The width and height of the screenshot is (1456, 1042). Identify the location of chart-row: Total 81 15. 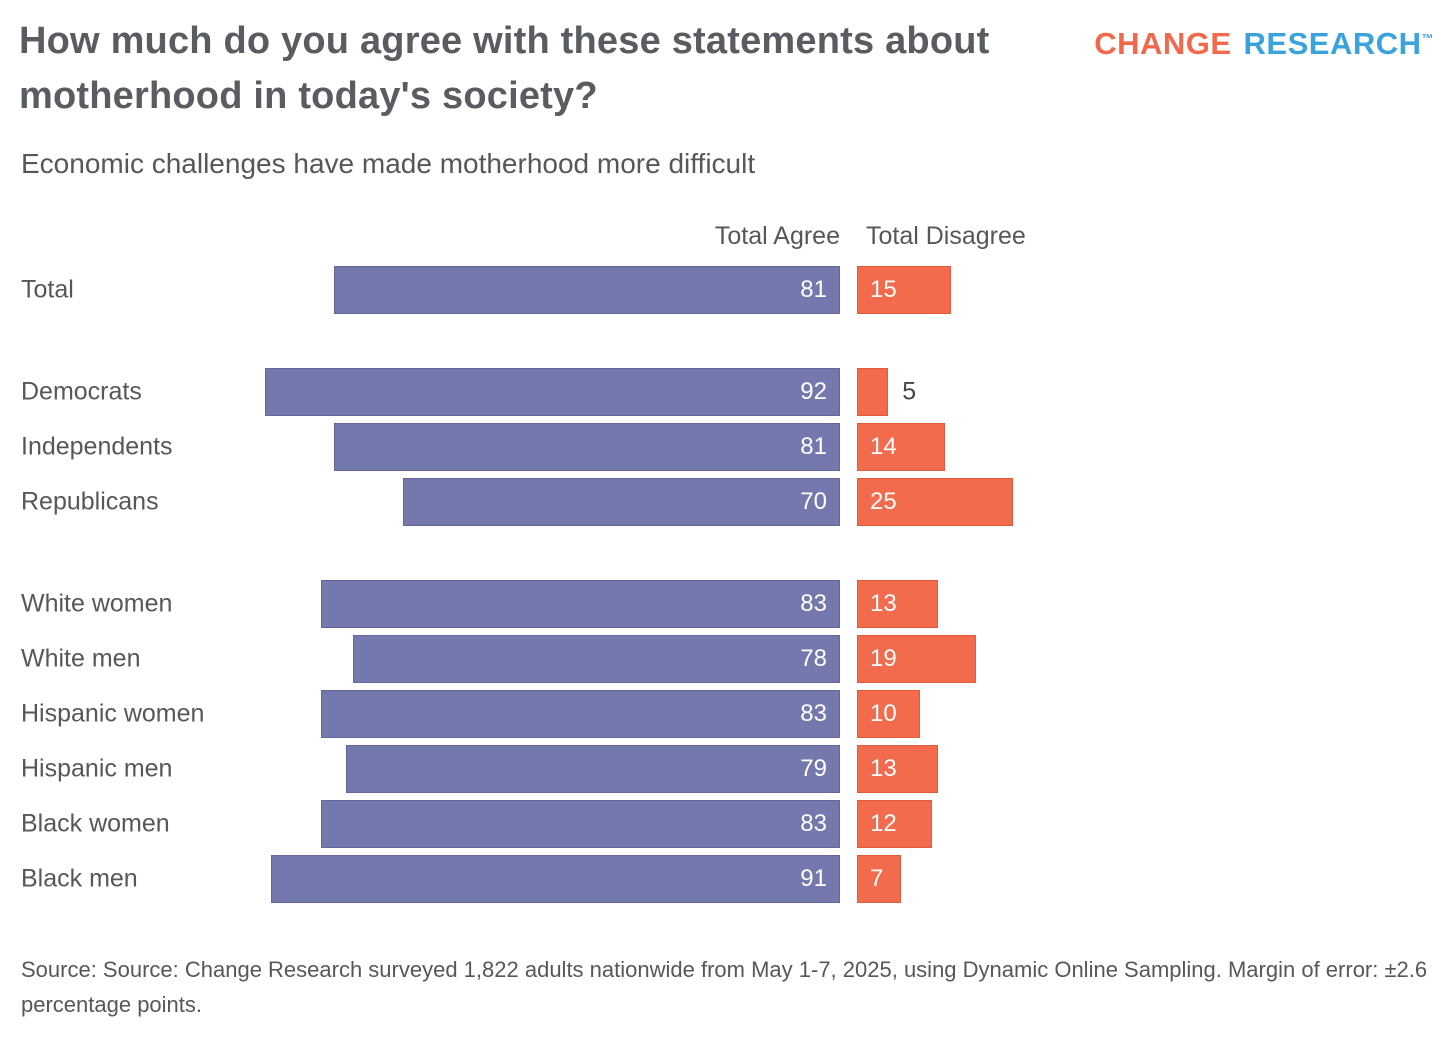
(728, 290).